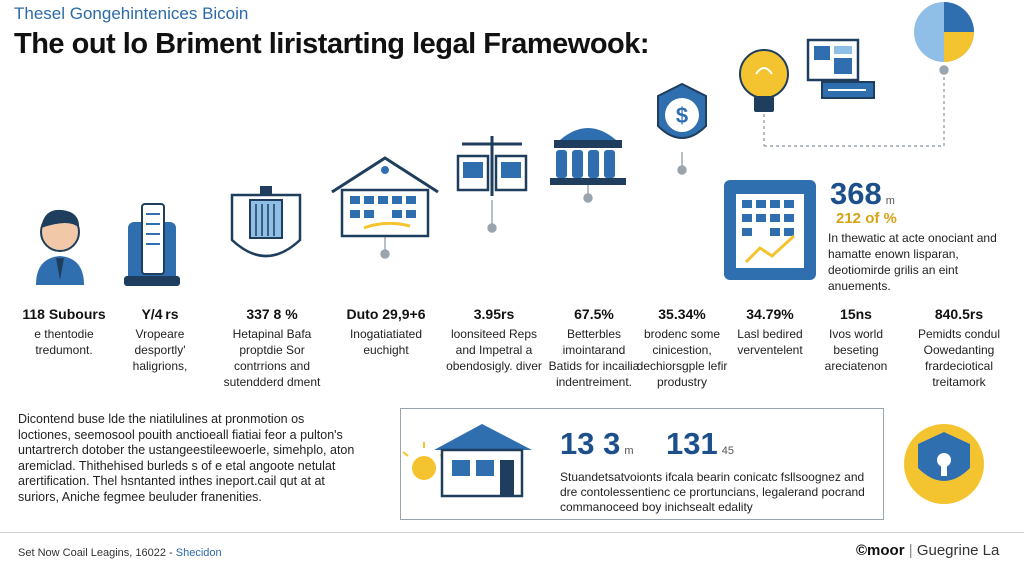  I want to click on brand-name: Guegrine La, so click(958, 550).